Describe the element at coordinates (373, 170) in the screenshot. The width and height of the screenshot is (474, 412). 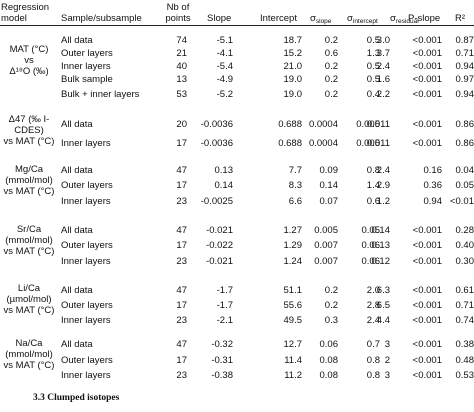
I see `cell-sigma-intercept: 0.8` at that location.